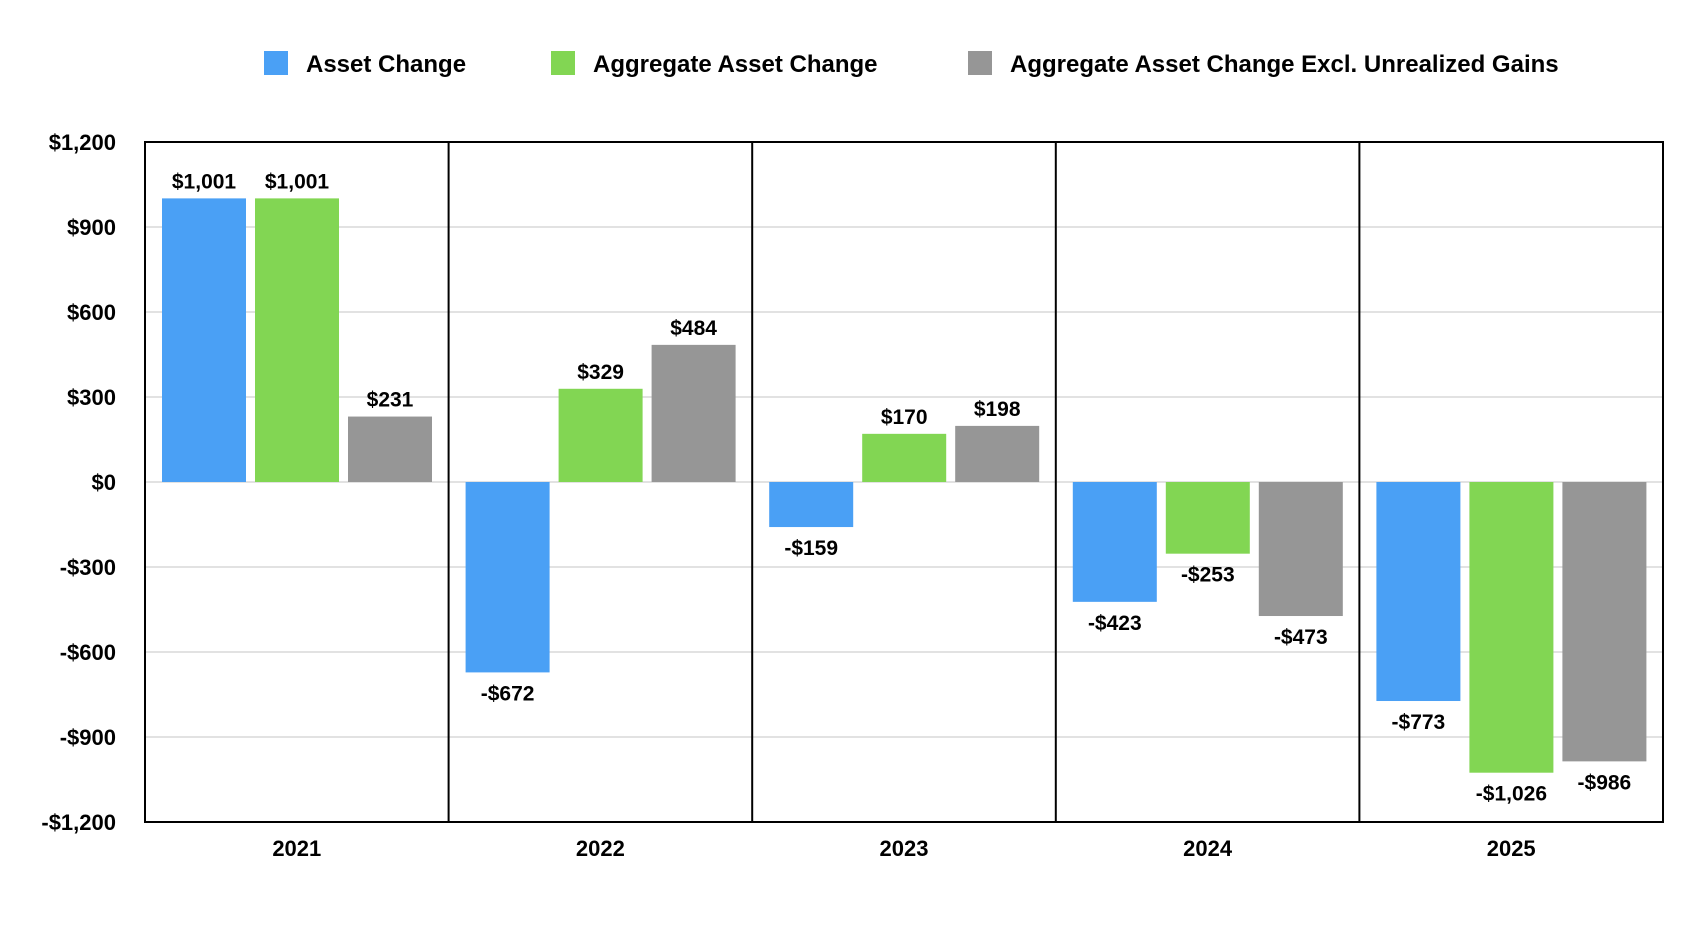  What do you see at coordinates (811, 548) in the screenshot?
I see `data-label: -$159` at bounding box center [811, 548].